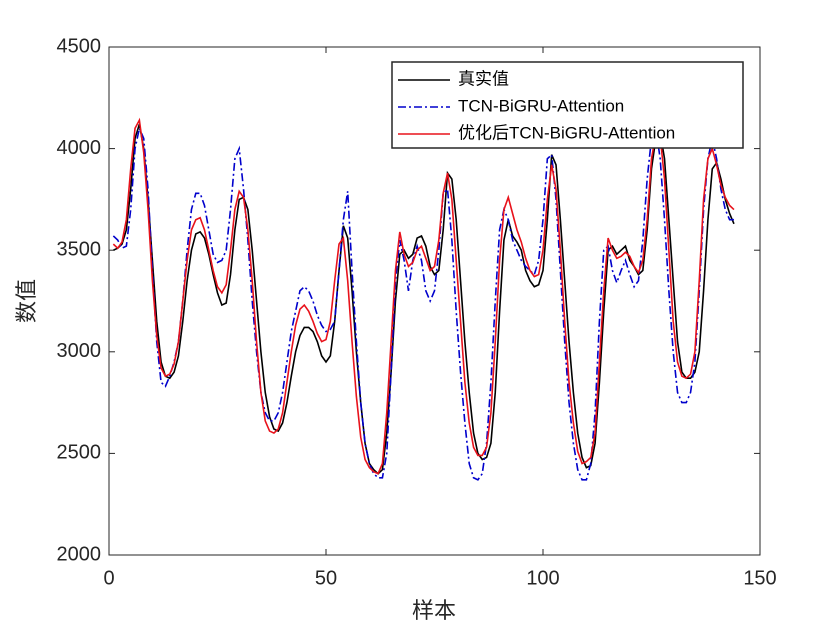  What do you see at coordinates (541, 105) in the screenshot?
I see `legend-label: TCN-BiGRU-Attention` at bounding box center [541, 105].